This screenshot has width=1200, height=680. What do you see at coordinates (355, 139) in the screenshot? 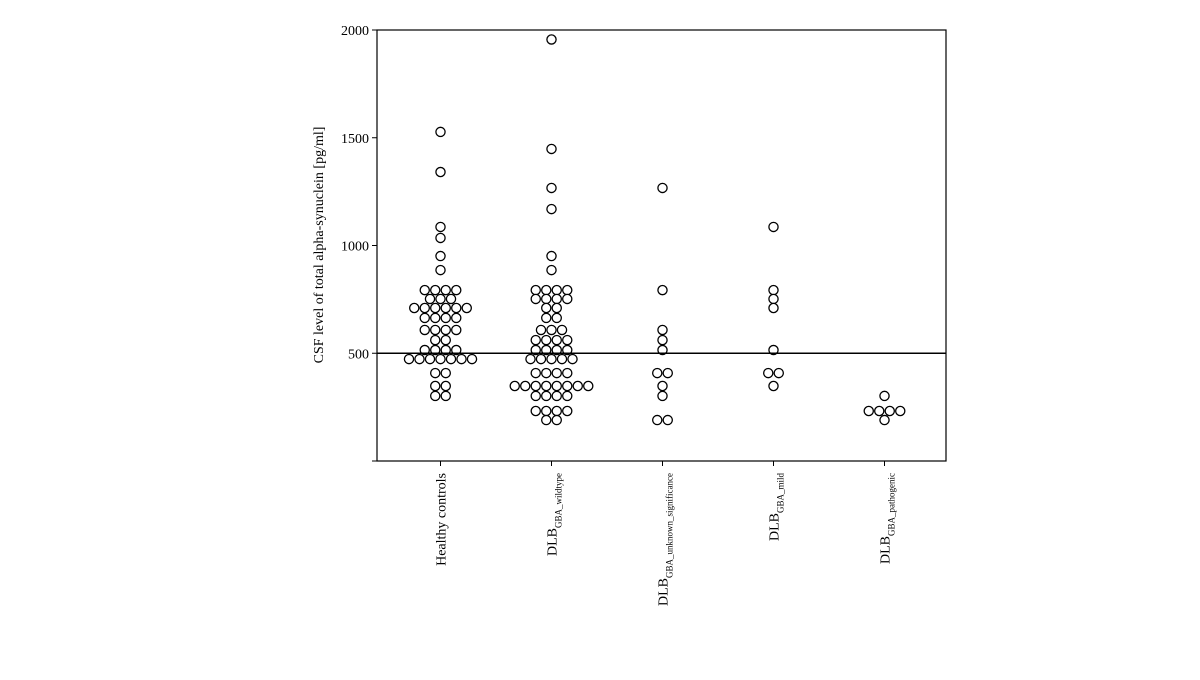
I see `y-tick-label: 1500` at bounding box center [355, 139].